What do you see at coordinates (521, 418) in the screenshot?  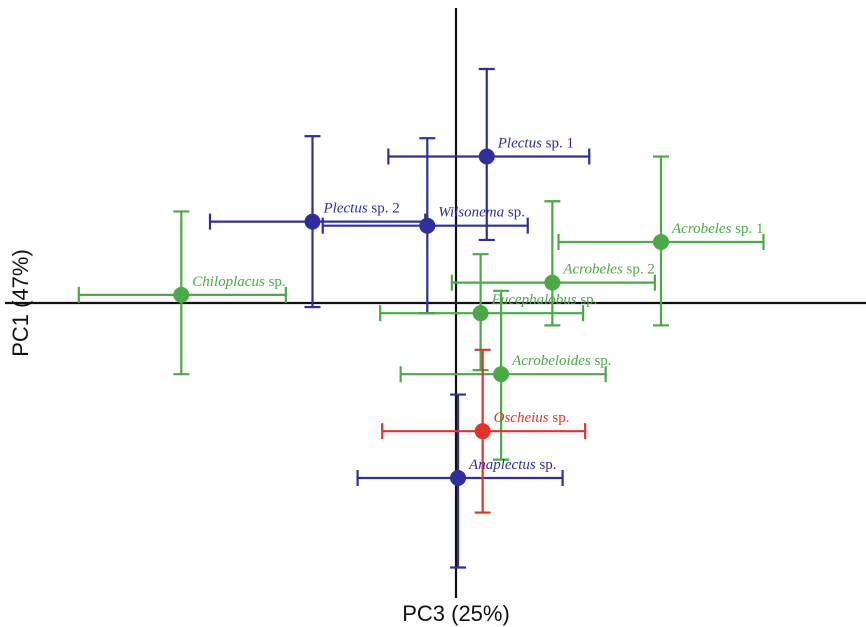 I see `label-genus: Oscheius` at bounding box center [521, 418].